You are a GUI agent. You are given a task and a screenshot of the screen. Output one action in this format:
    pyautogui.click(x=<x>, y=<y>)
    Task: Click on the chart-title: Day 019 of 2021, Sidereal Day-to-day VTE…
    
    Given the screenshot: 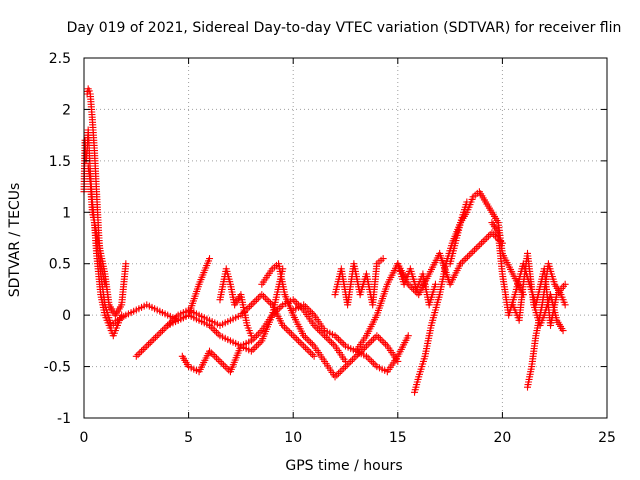 What is the action you would take?
    pyautogui.click(x=344, y=28)
    